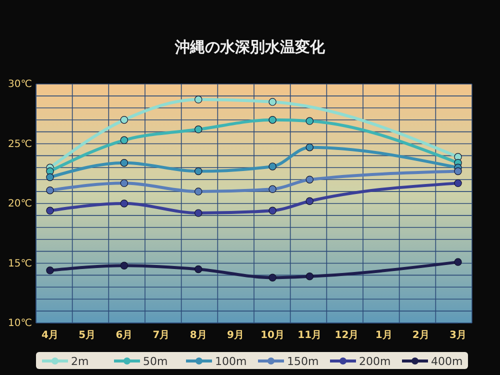 The height and width of the screenshot is (375, 500). I want to click on x-tick-label: 3月, so click(458, 336).